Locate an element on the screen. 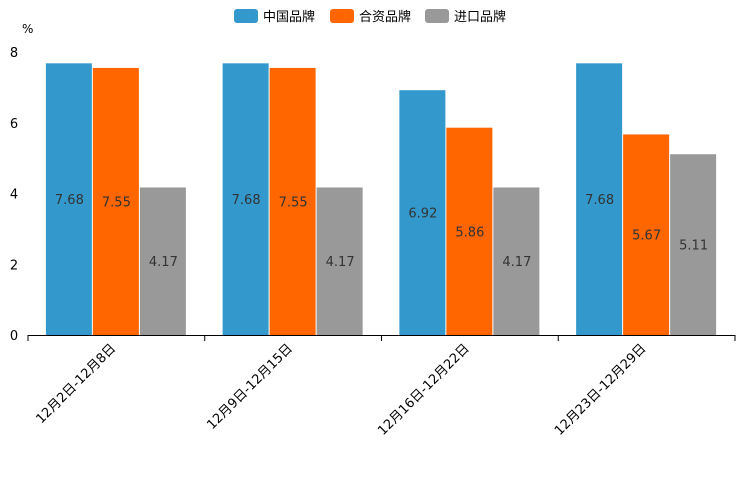  y-tick-label: 0 is located at coordinates (14, 336).